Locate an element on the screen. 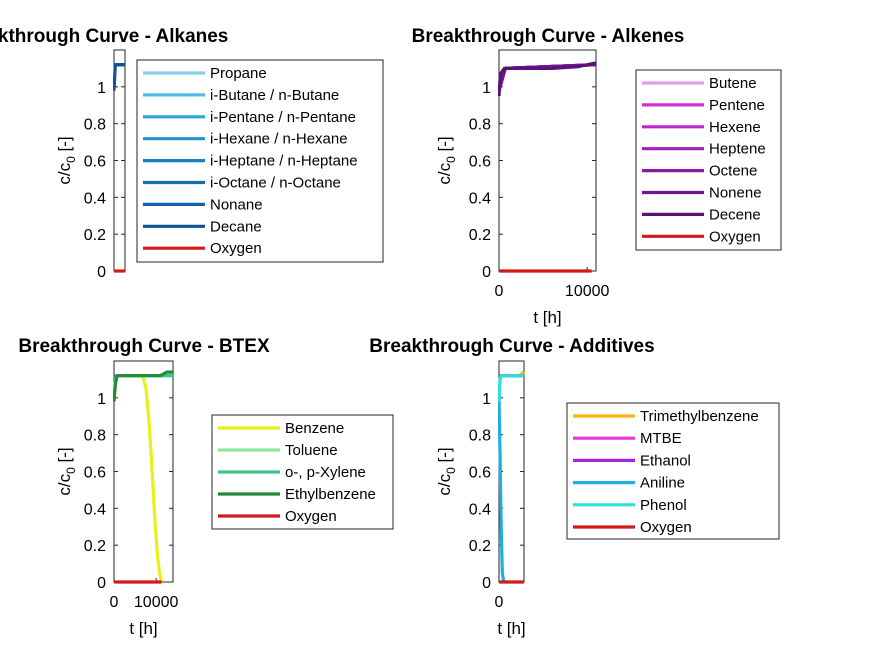  legend-entry: Ethanol is located at coordinates (665, 460).